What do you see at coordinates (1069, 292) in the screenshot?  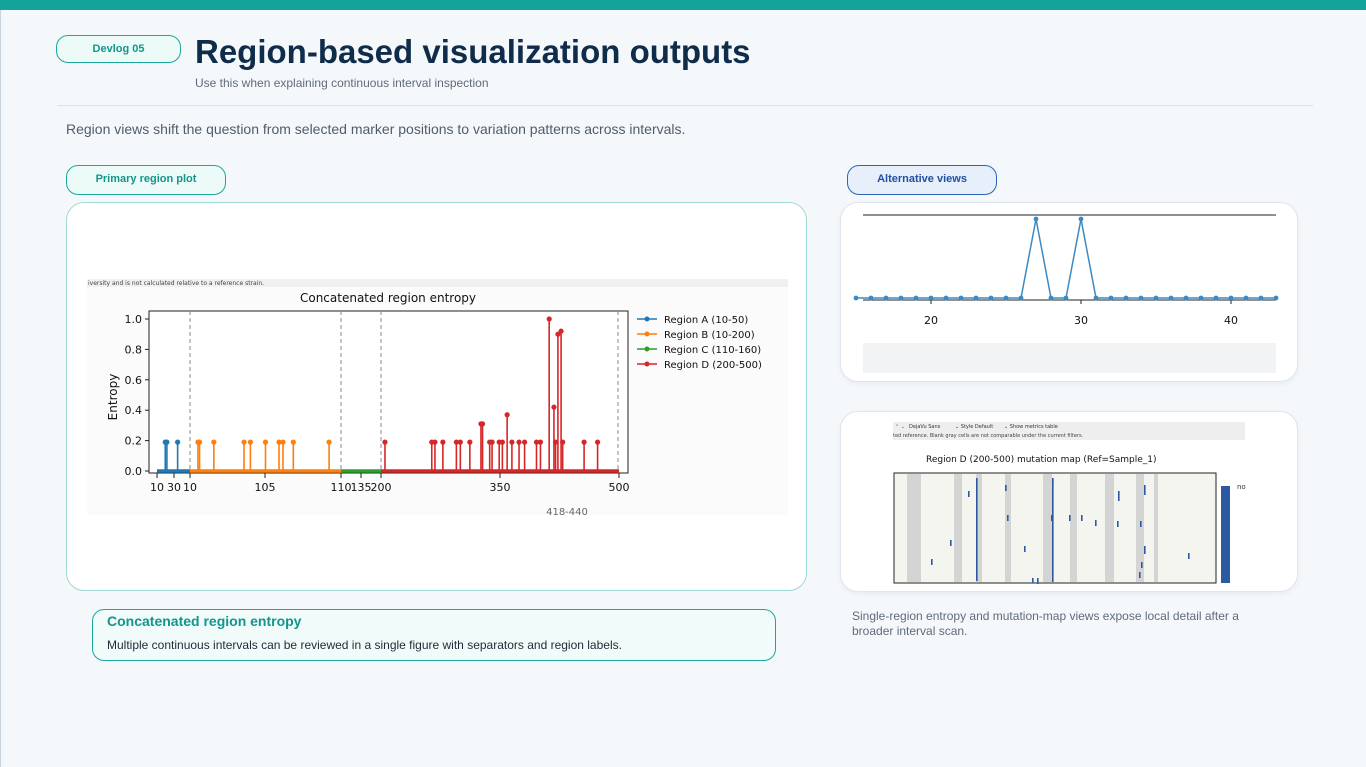 I see `single-region-entropy-card: 20 30 40` at bounding box center [1069, 292].